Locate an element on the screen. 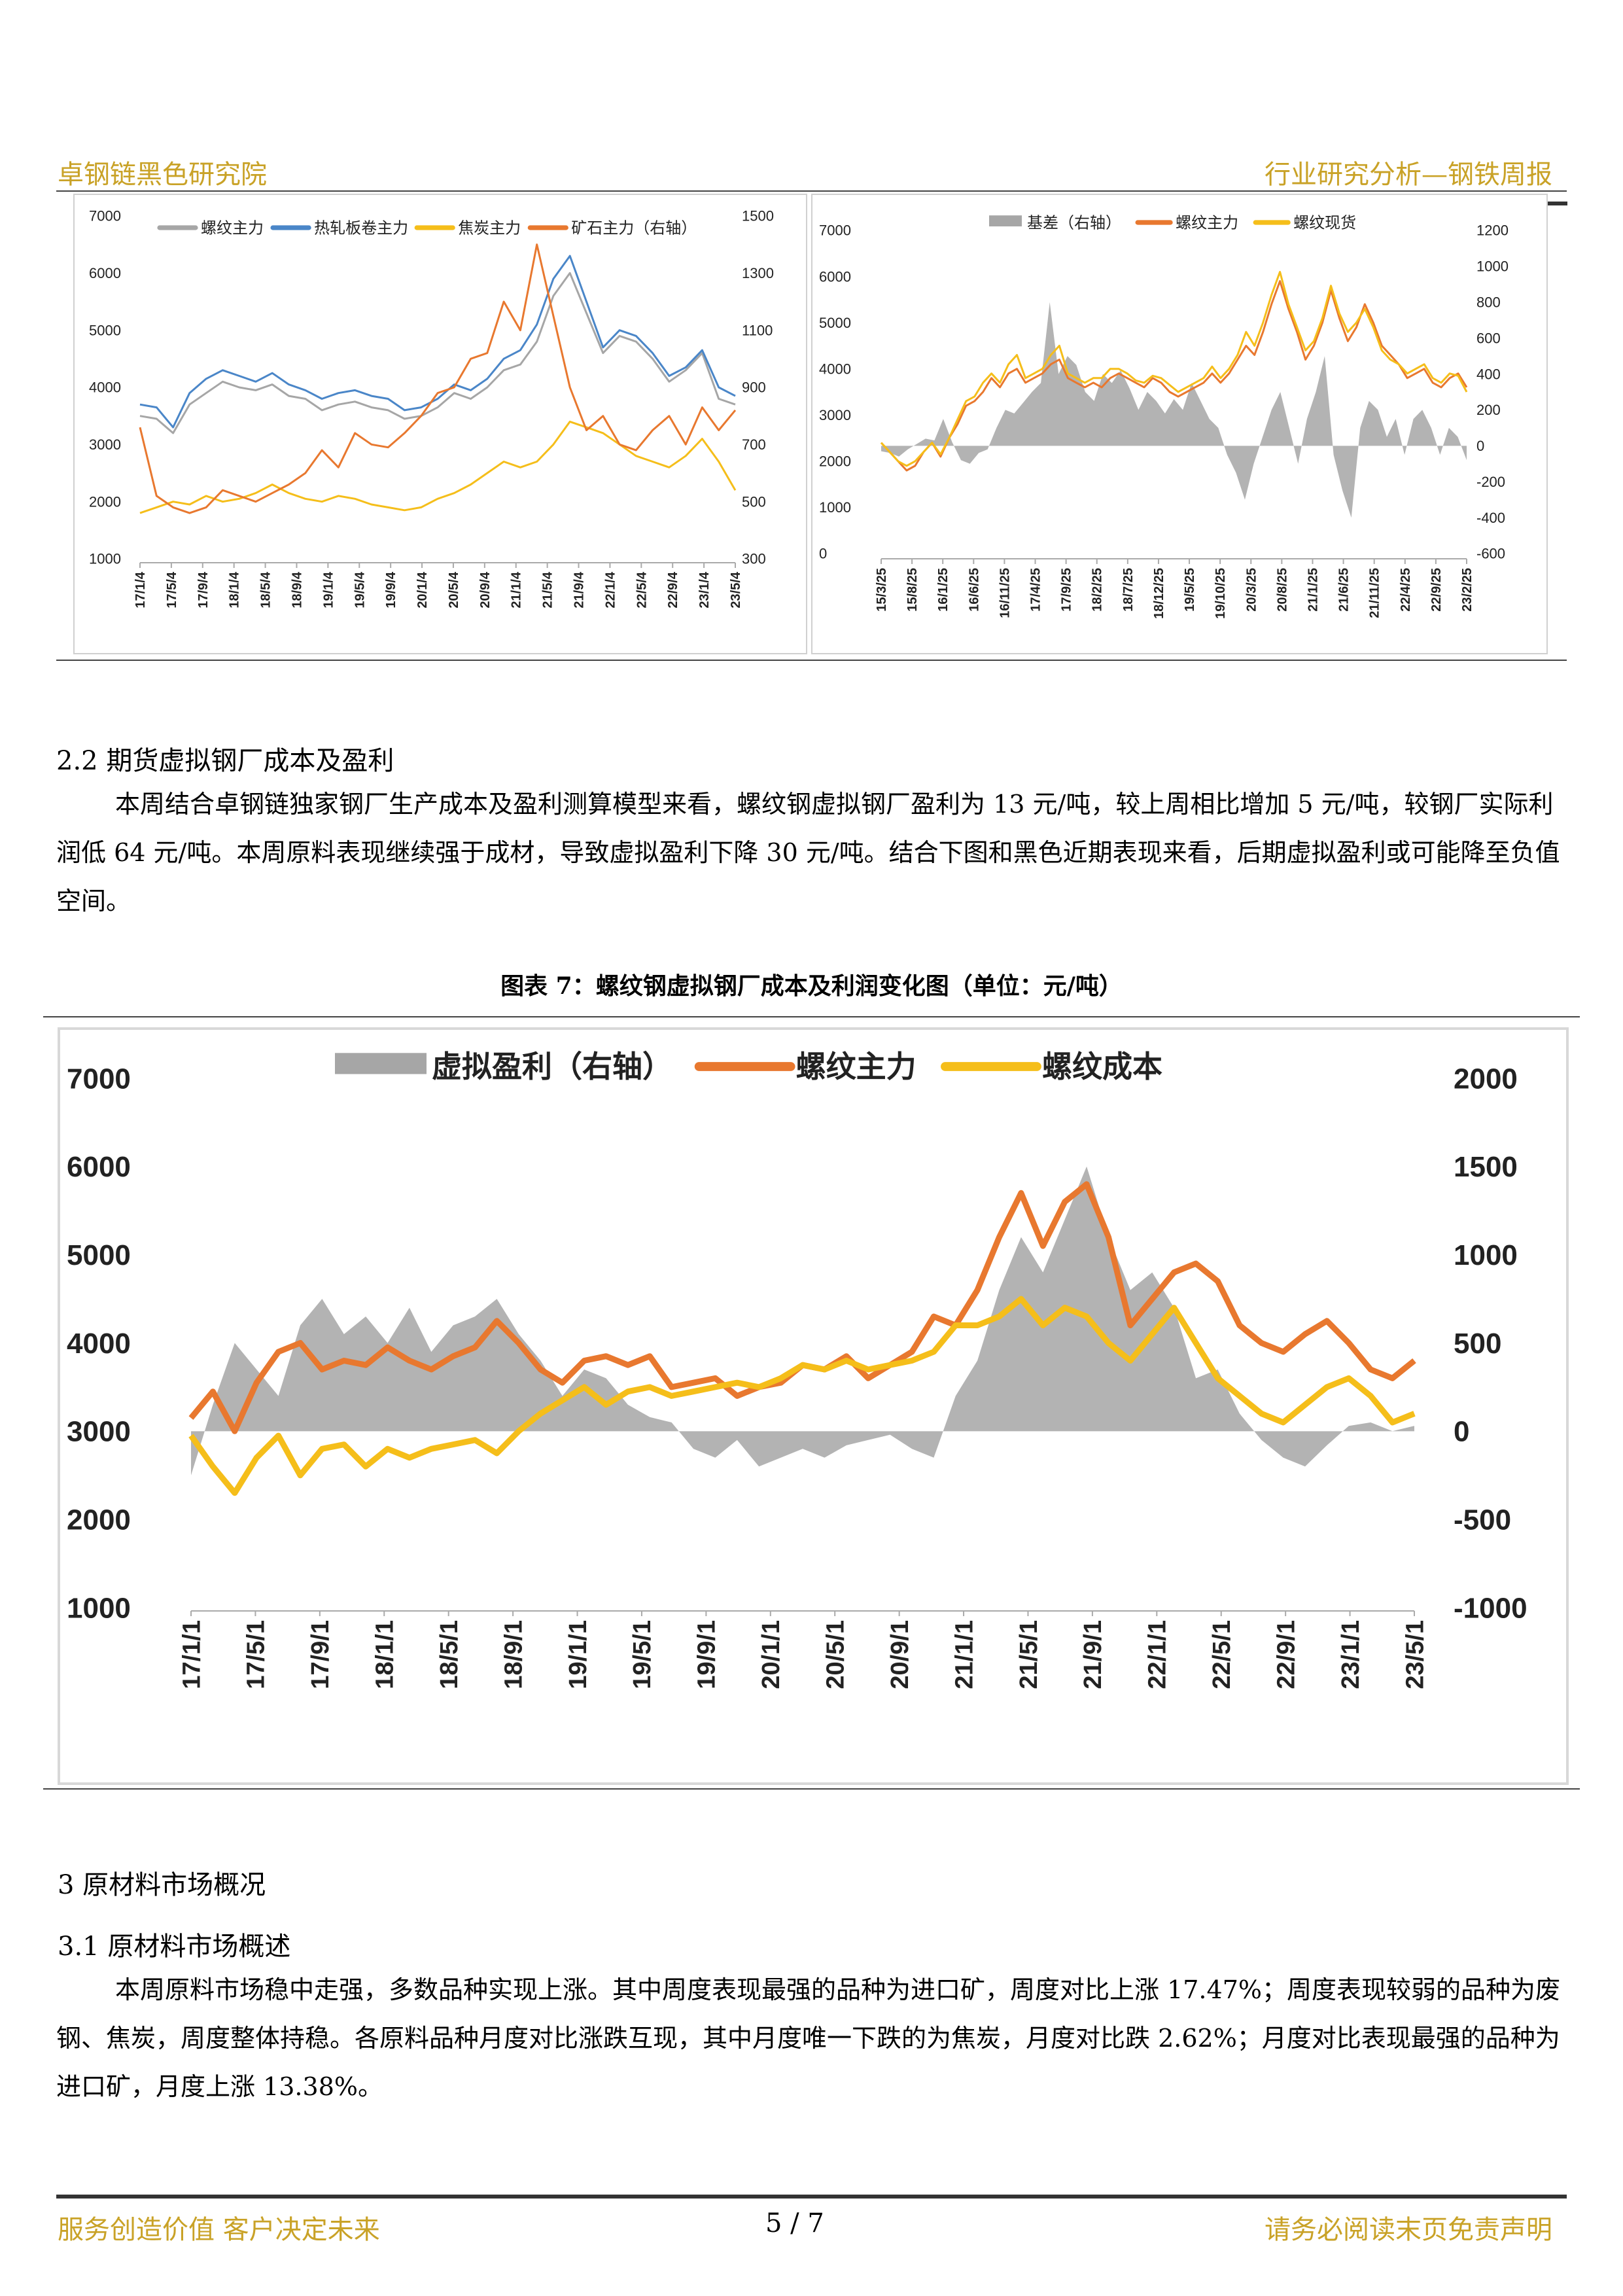  right-axis-tick-label: 600 is located at coordinates (1488, 338).